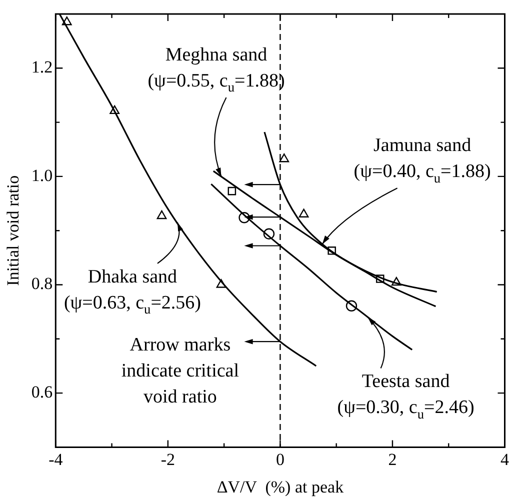  What do you see at coordinates (42, 67) in the screenshot?
I see `y-tick-label: 1.2` at bounding box center [42, 67].